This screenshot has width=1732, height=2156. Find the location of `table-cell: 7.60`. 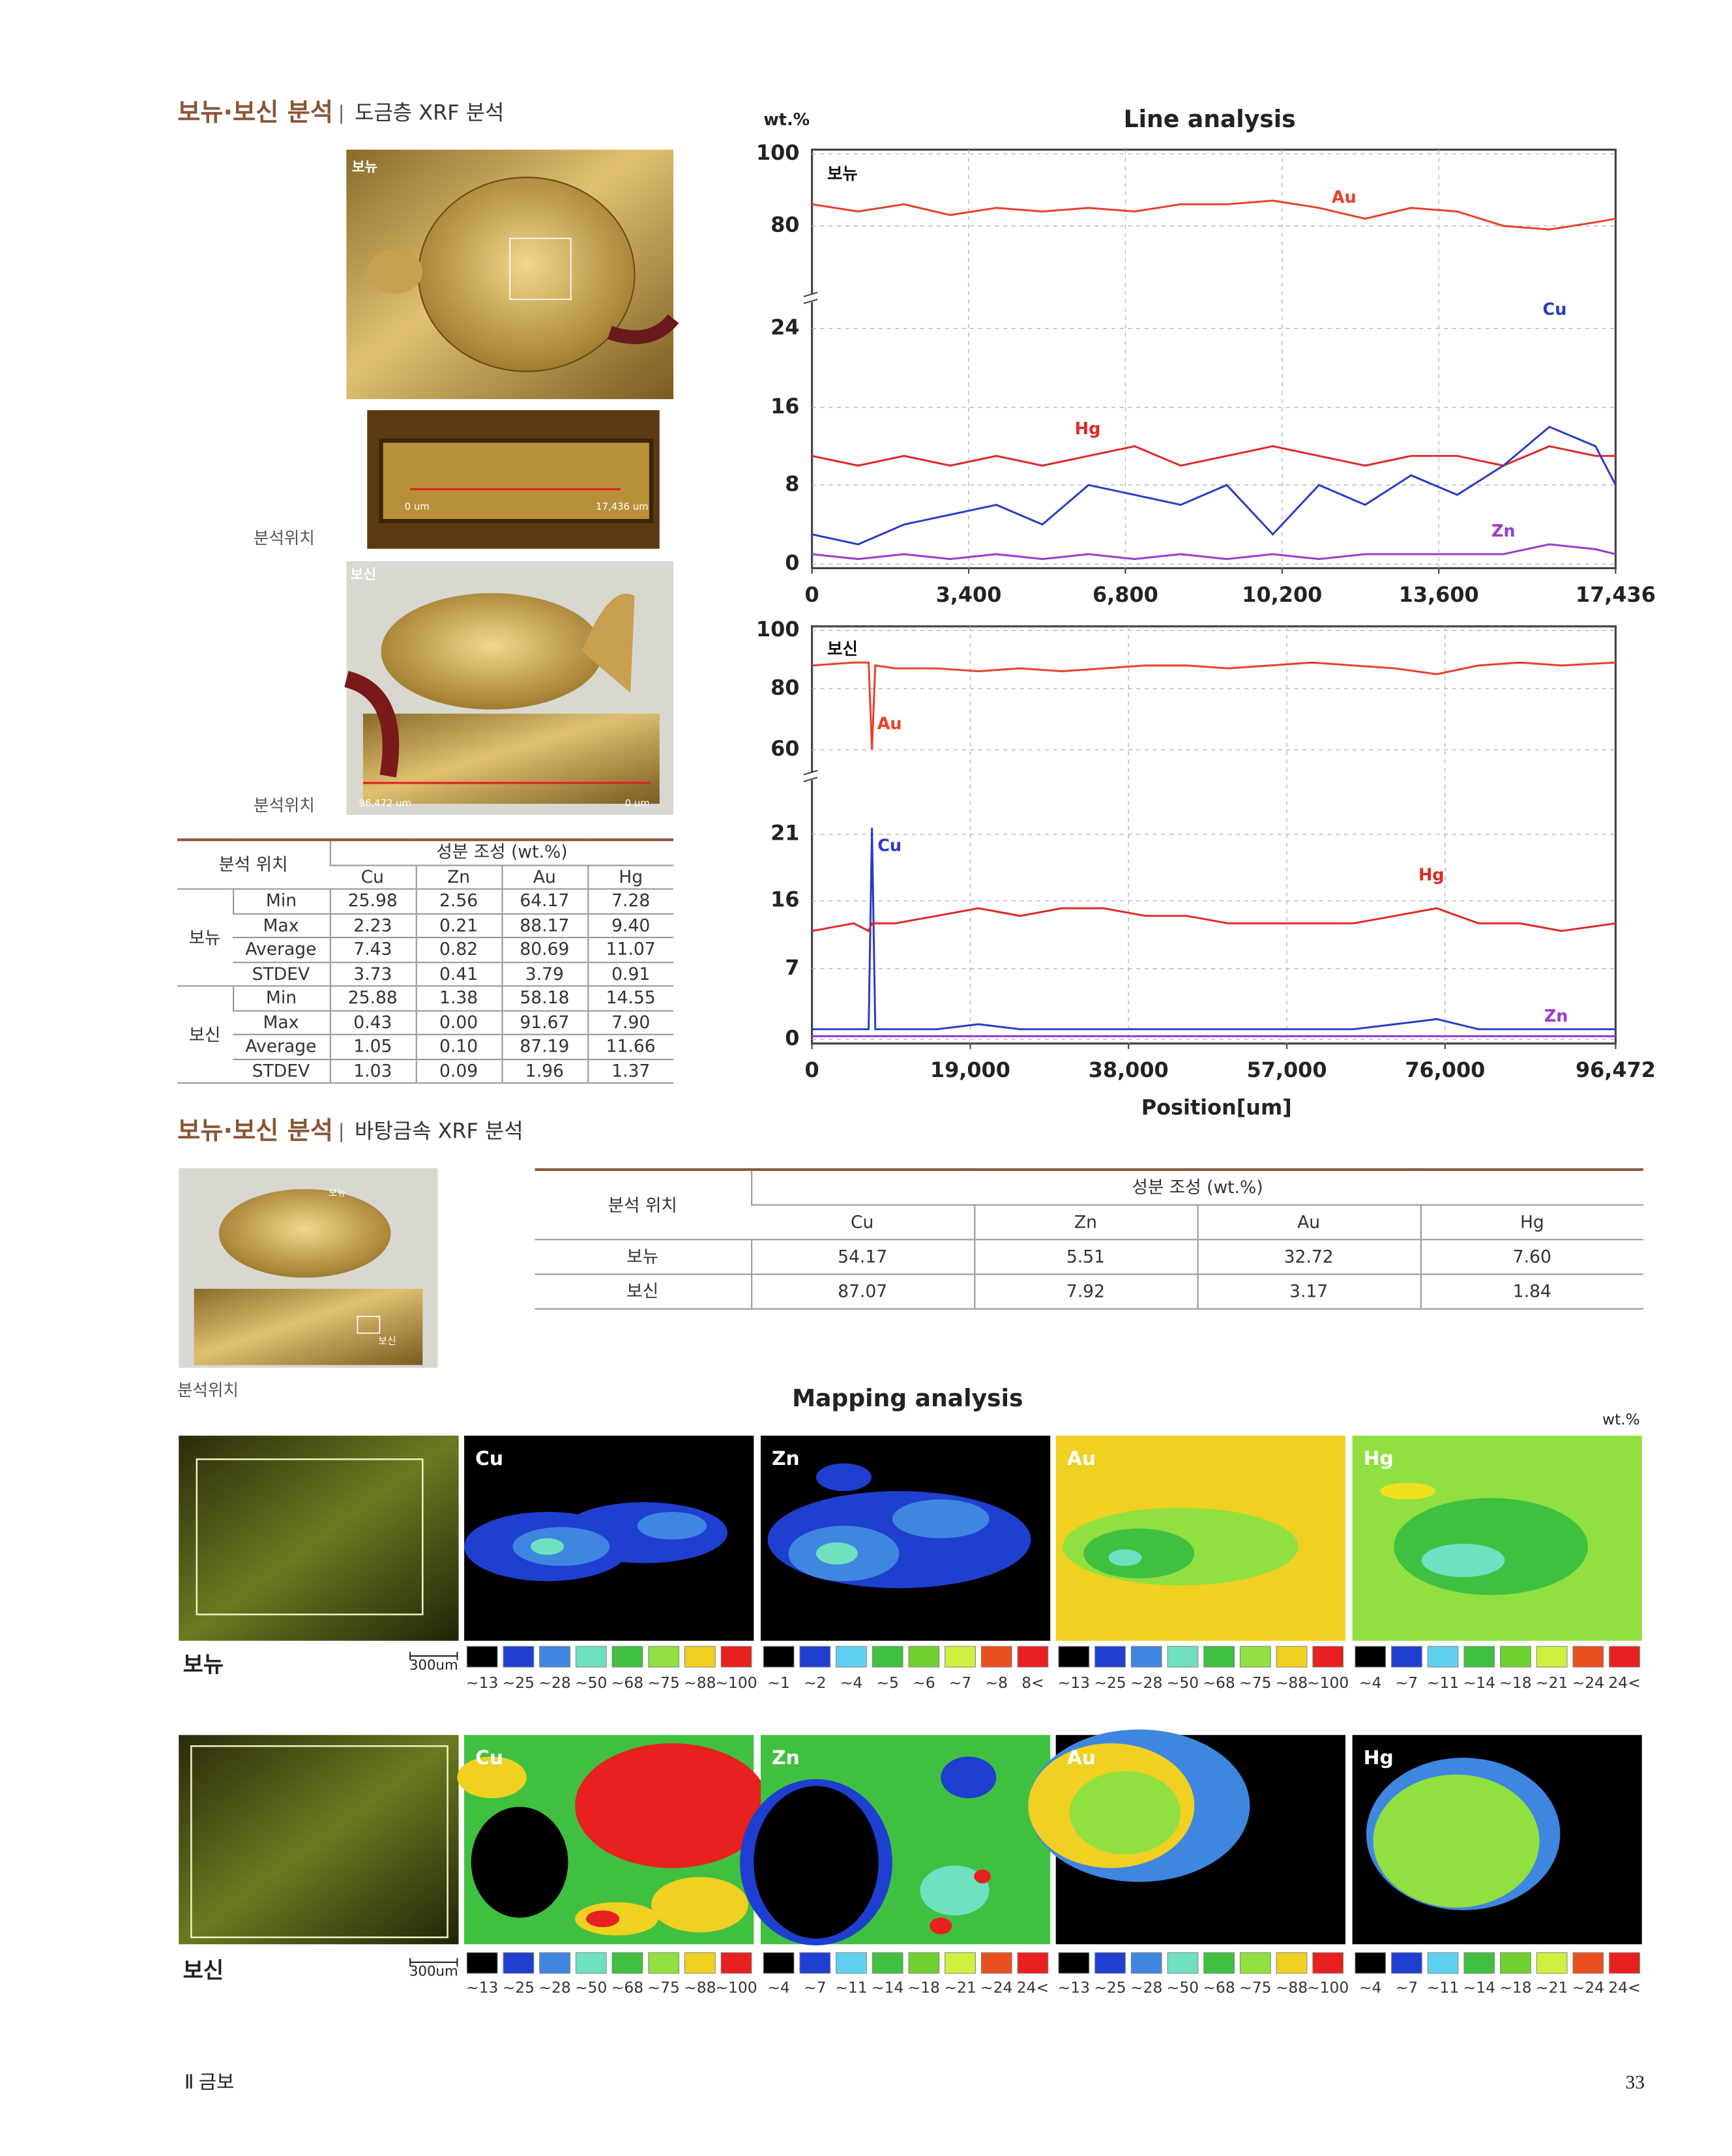

table-cell: 7.60 is located at coordinates (1531, 1257).